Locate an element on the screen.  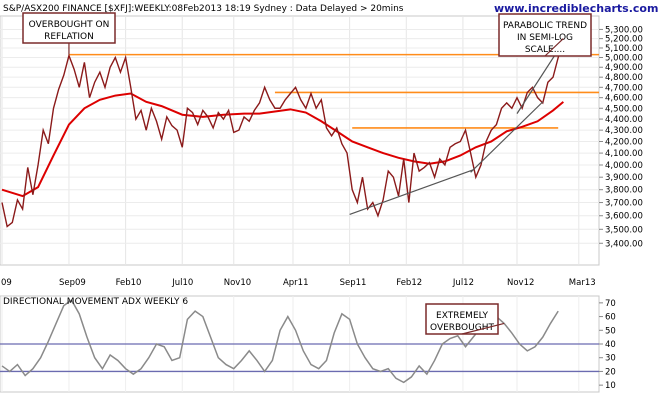
y-tick-label: 4,300.00 is located at coordinates (624, 131).